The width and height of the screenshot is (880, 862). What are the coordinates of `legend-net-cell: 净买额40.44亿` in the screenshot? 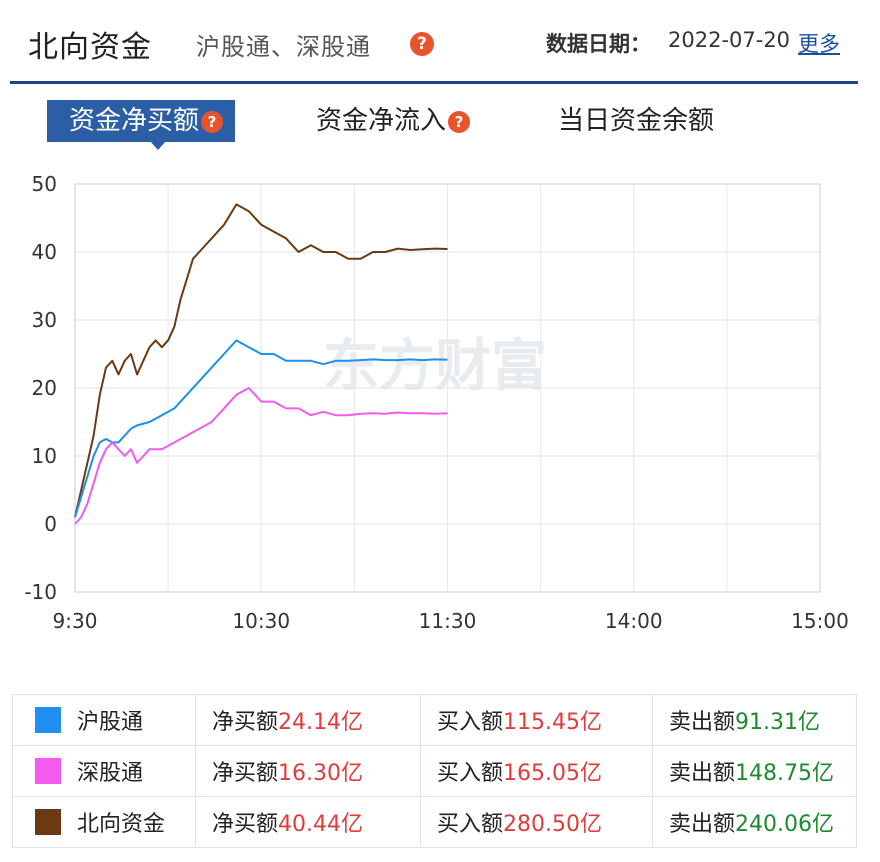 It's located at (308, 822).